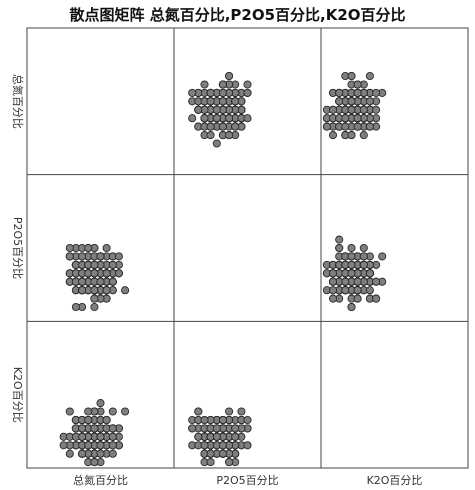 The image size is (475, 490). I want to click on x-axis-label: K2O百分比, so click(395, 480).